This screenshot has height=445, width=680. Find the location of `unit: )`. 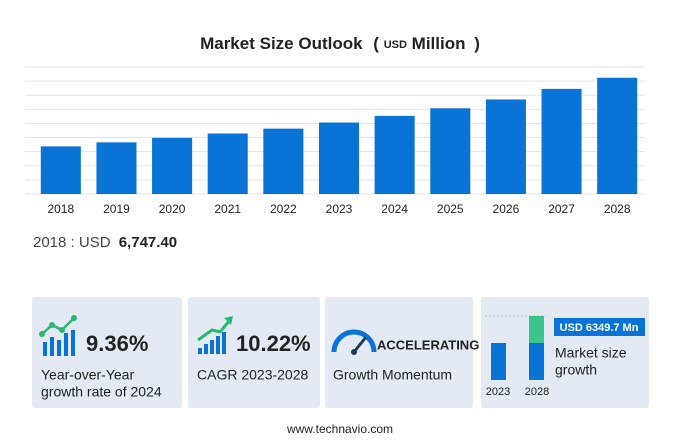

unit: ) is located at coordinates (477, 43).